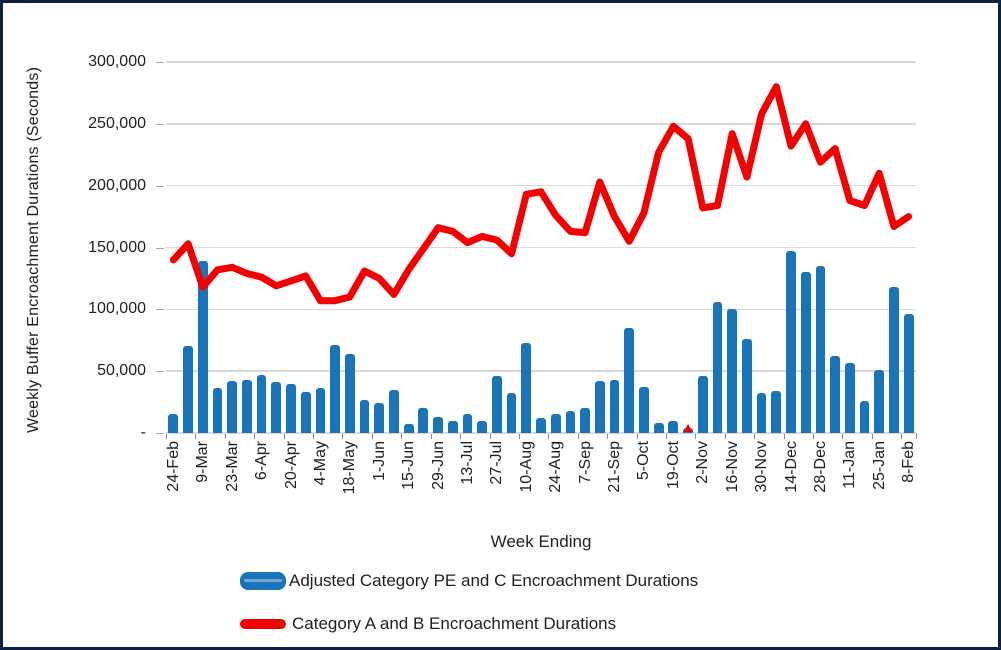 This screenshot has height=650, width=1001. What do you see at coordinates (117, 309) in the screenshot?
I see `y-tick-label: 100,000` at bounding box center [117, 309].